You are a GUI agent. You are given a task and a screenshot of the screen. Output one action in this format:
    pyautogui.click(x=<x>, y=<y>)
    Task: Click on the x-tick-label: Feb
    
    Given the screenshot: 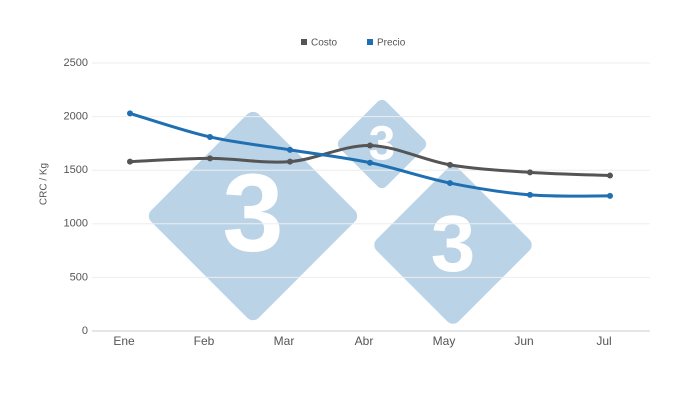 What is the action you would take?
    pyautogui.click(x=204, y=341)
    